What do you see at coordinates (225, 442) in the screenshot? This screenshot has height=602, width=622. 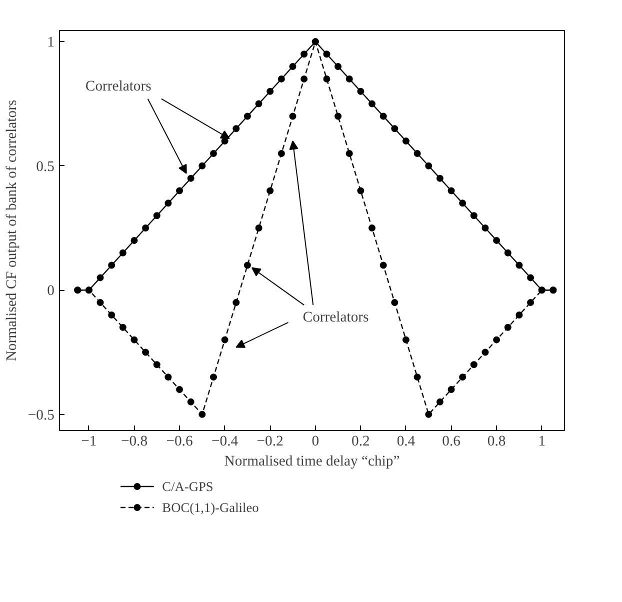 I see `x-tick-label: −0.4` at bounding box center [225, 442].